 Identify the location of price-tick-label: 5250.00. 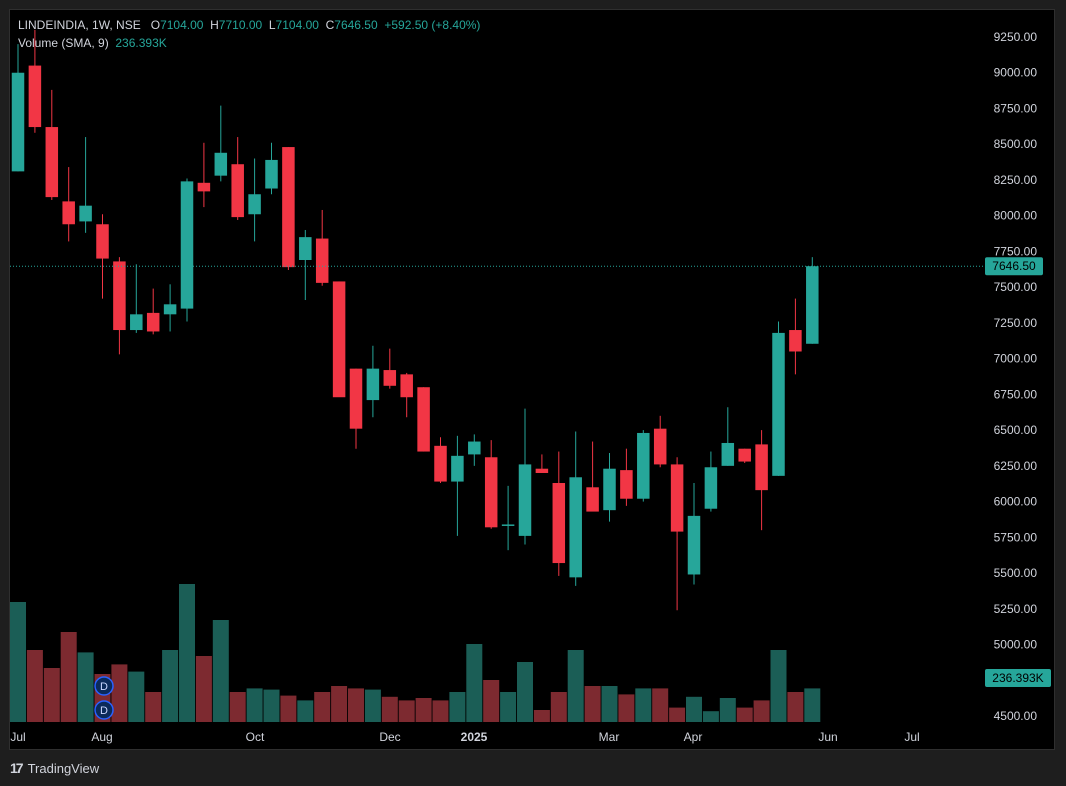
(1016, 609).